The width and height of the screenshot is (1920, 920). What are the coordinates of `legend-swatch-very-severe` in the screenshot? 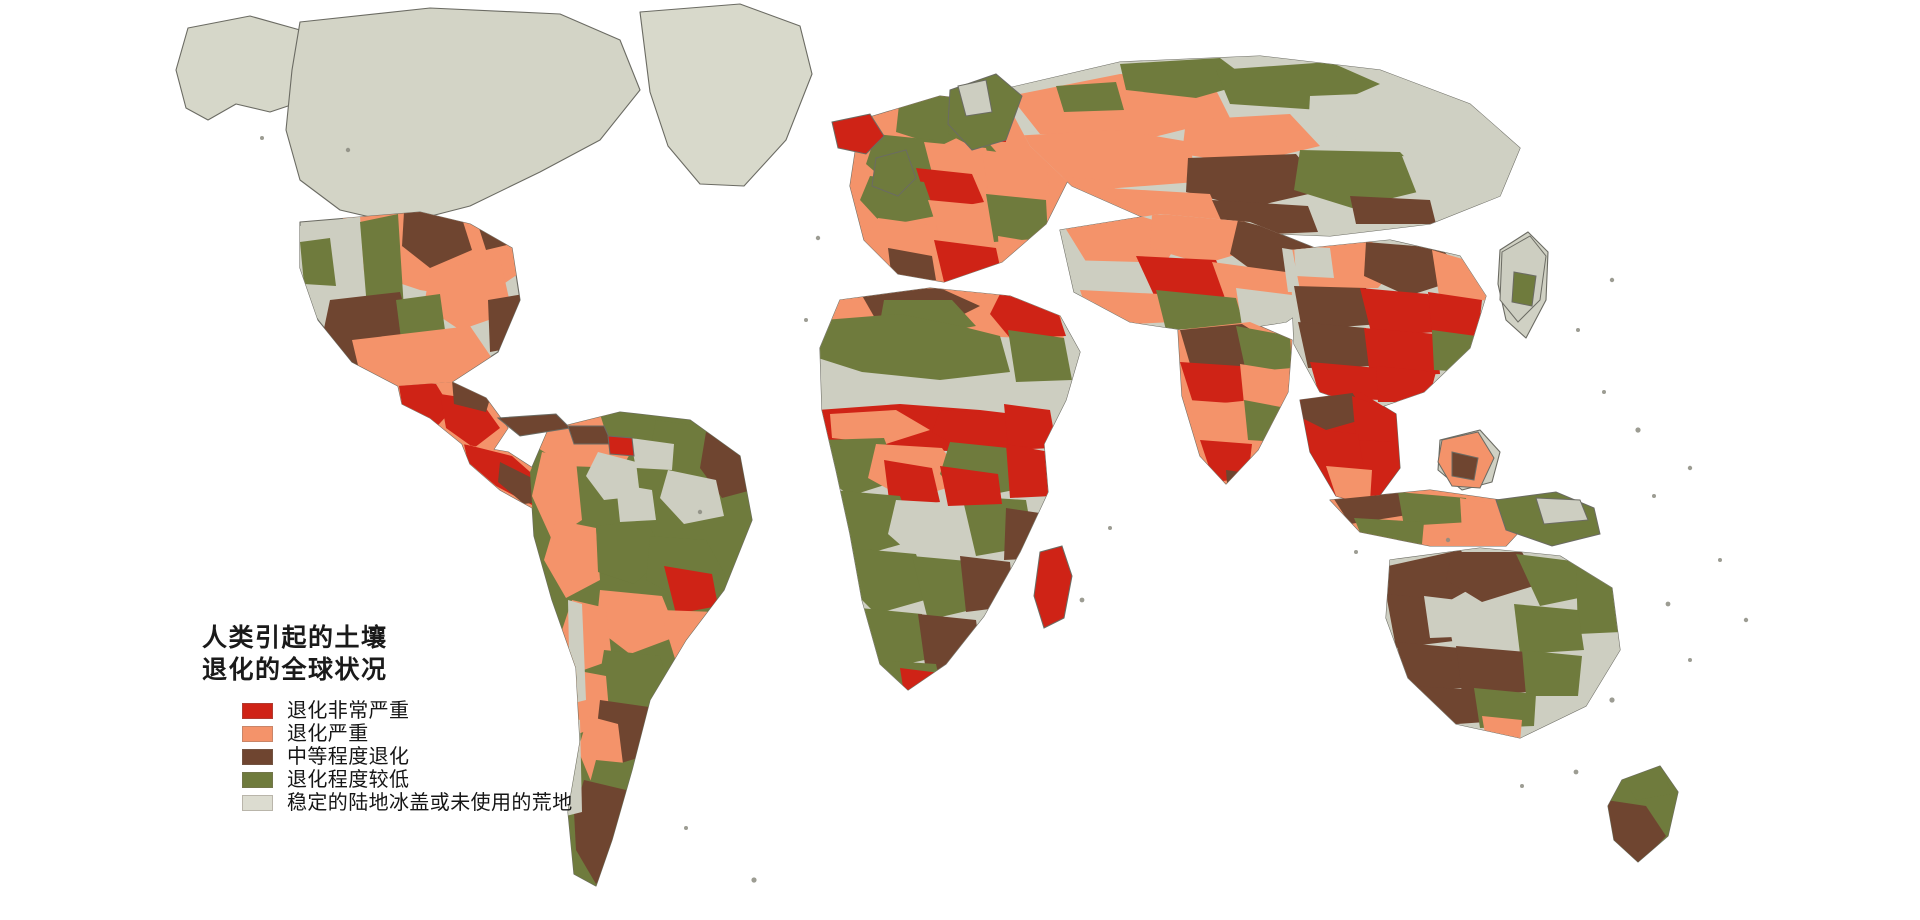 It's located at (257, 711).